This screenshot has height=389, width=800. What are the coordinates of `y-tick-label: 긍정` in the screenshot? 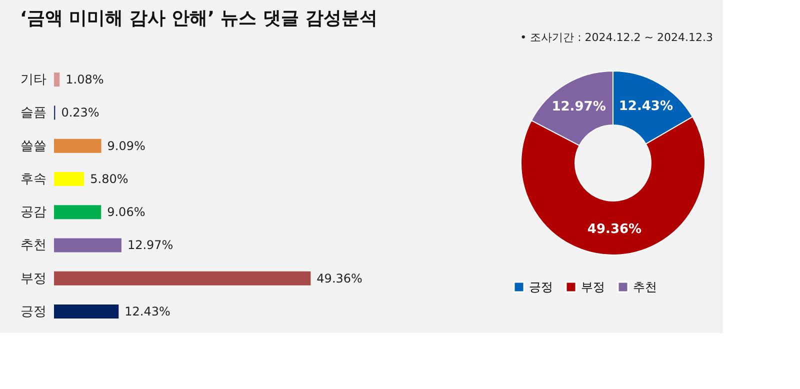 It's located at (33, 312).